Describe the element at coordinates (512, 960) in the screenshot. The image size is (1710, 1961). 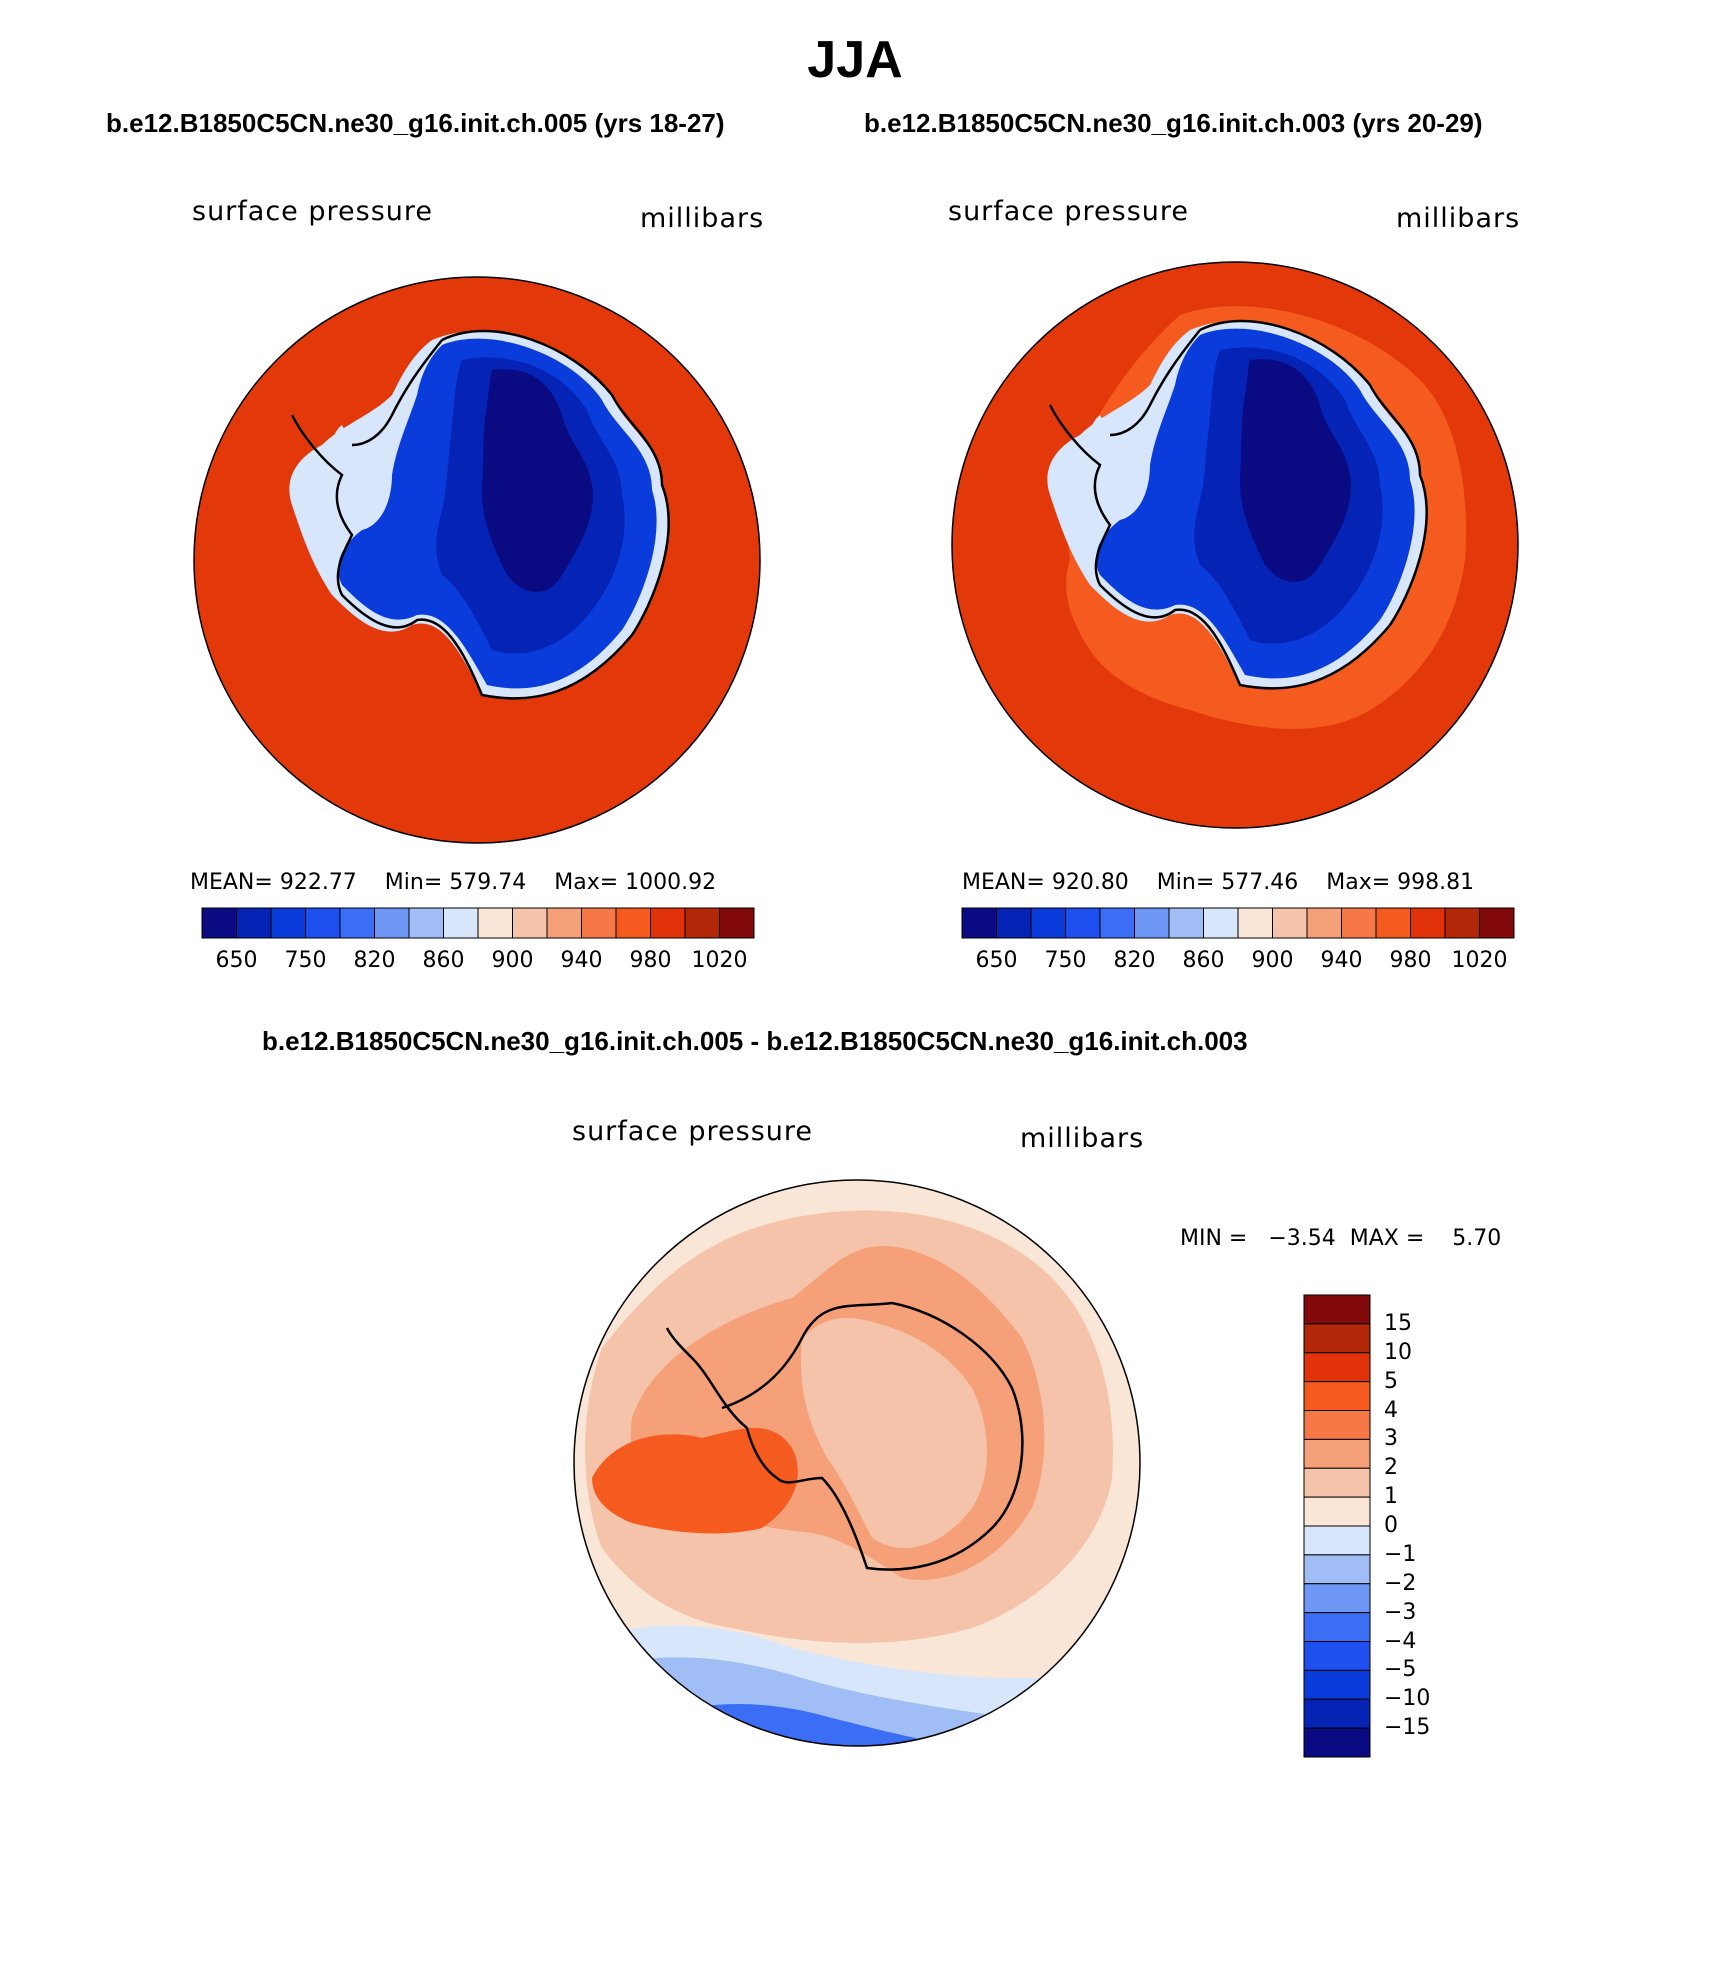
I see `panel1-colorbar-tick-label: 900` at that location.